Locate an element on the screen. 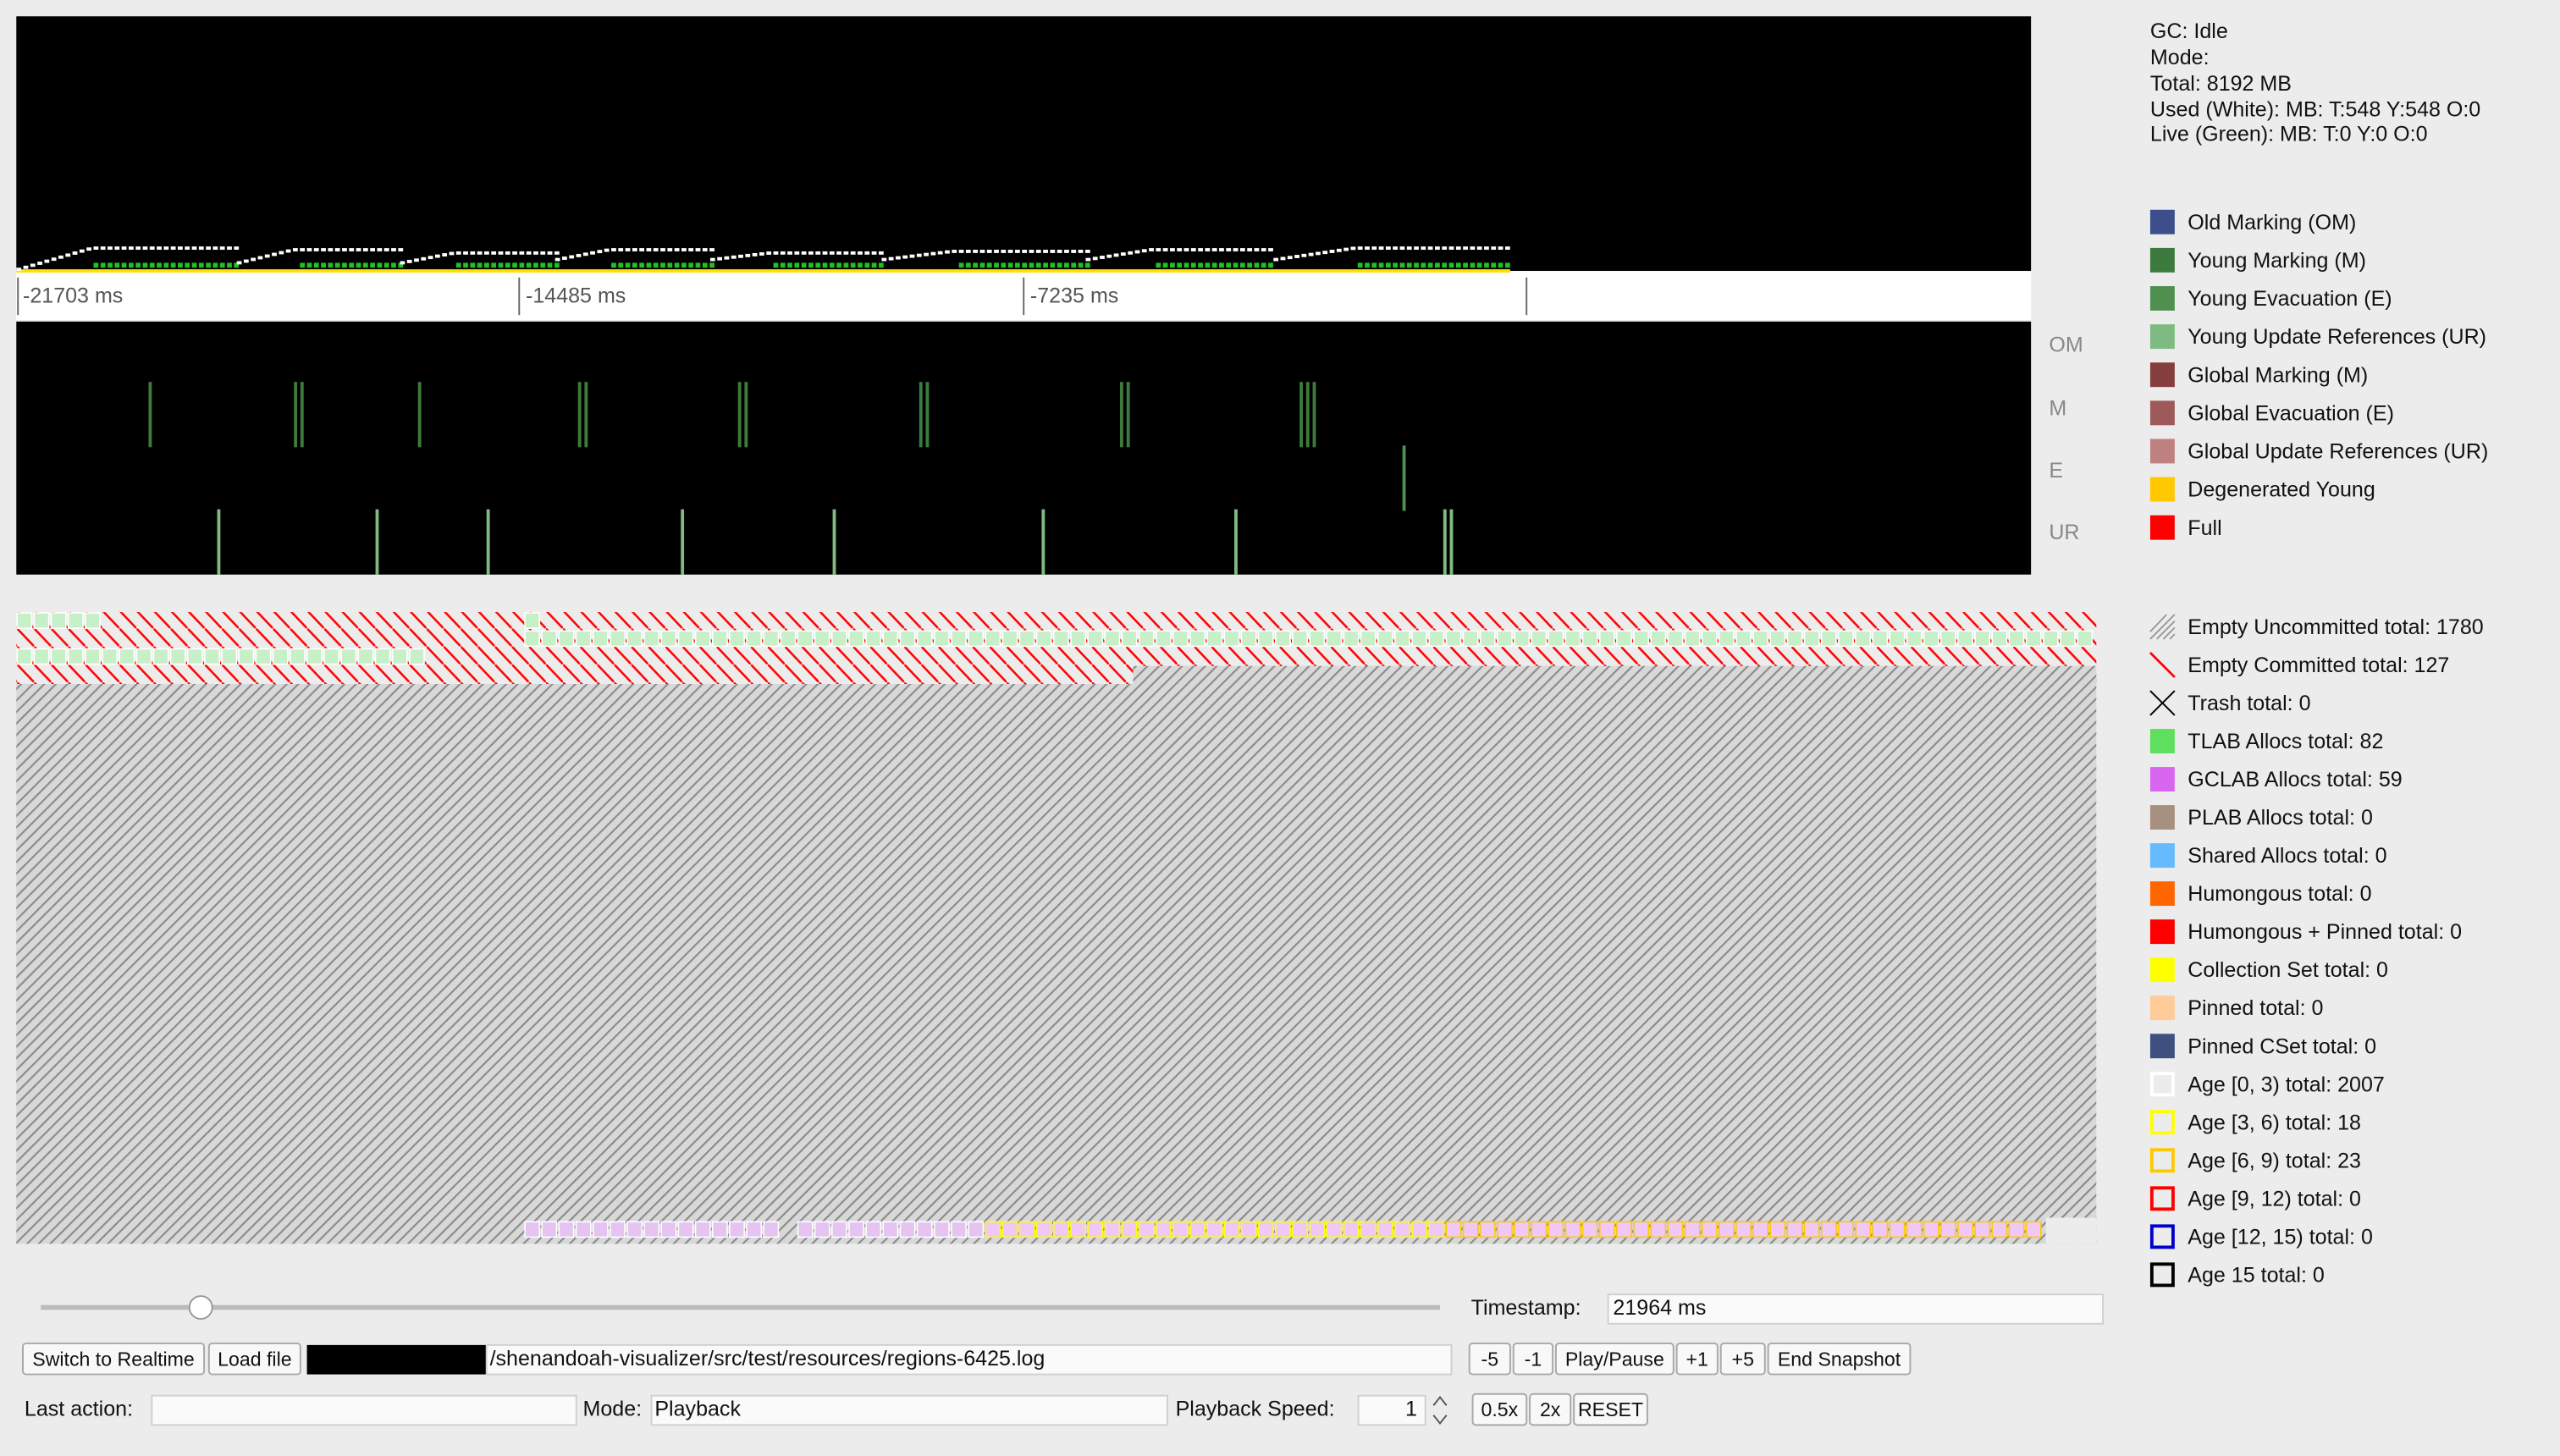  button-label: 2x is located at coordinates (1550, 1409).